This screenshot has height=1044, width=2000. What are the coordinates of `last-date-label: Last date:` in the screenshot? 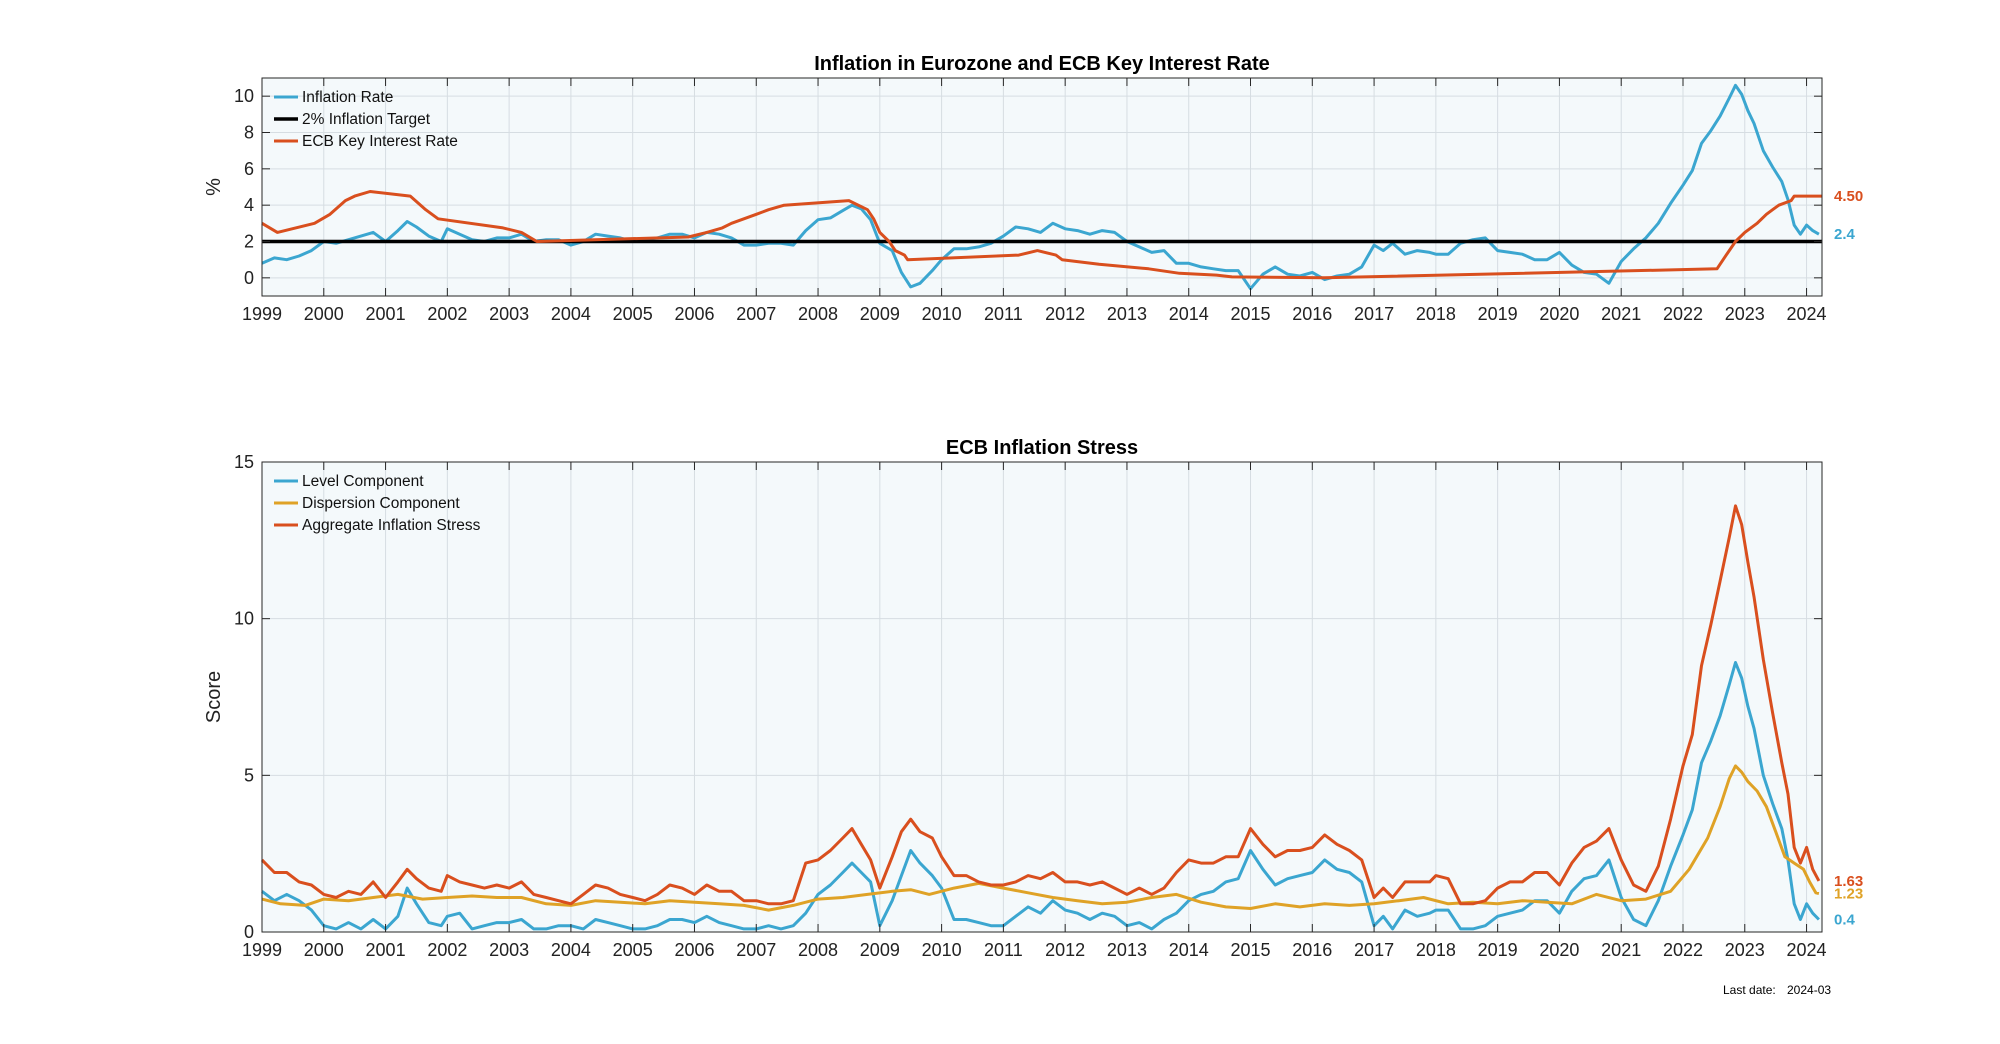 It's located at (1749, 990).